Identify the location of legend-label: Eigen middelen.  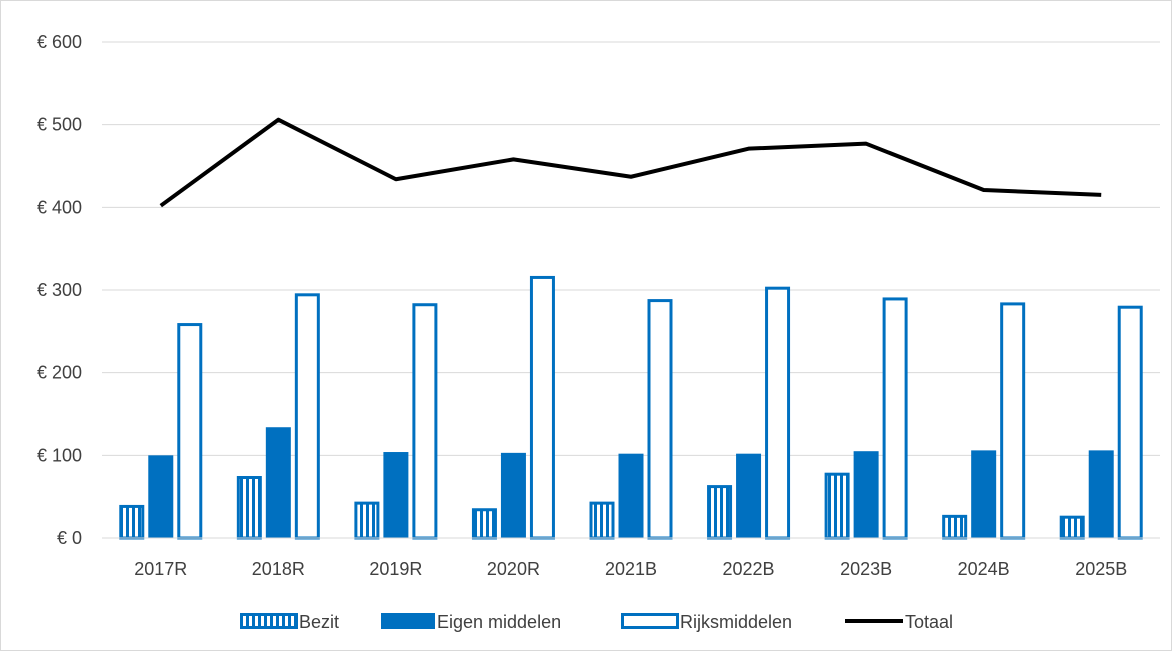
(499, 622).